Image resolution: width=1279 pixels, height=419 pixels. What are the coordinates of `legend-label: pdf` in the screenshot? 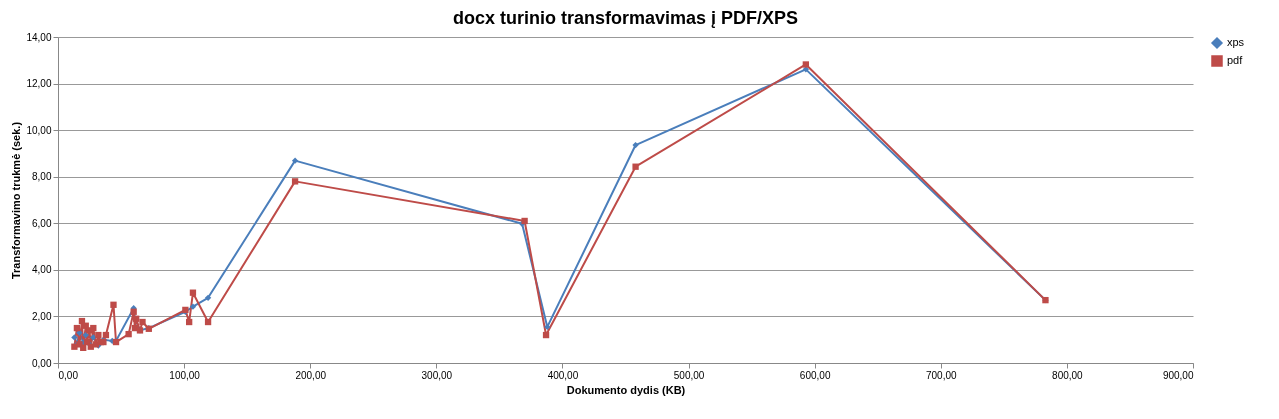 It's located at (1235, 60).